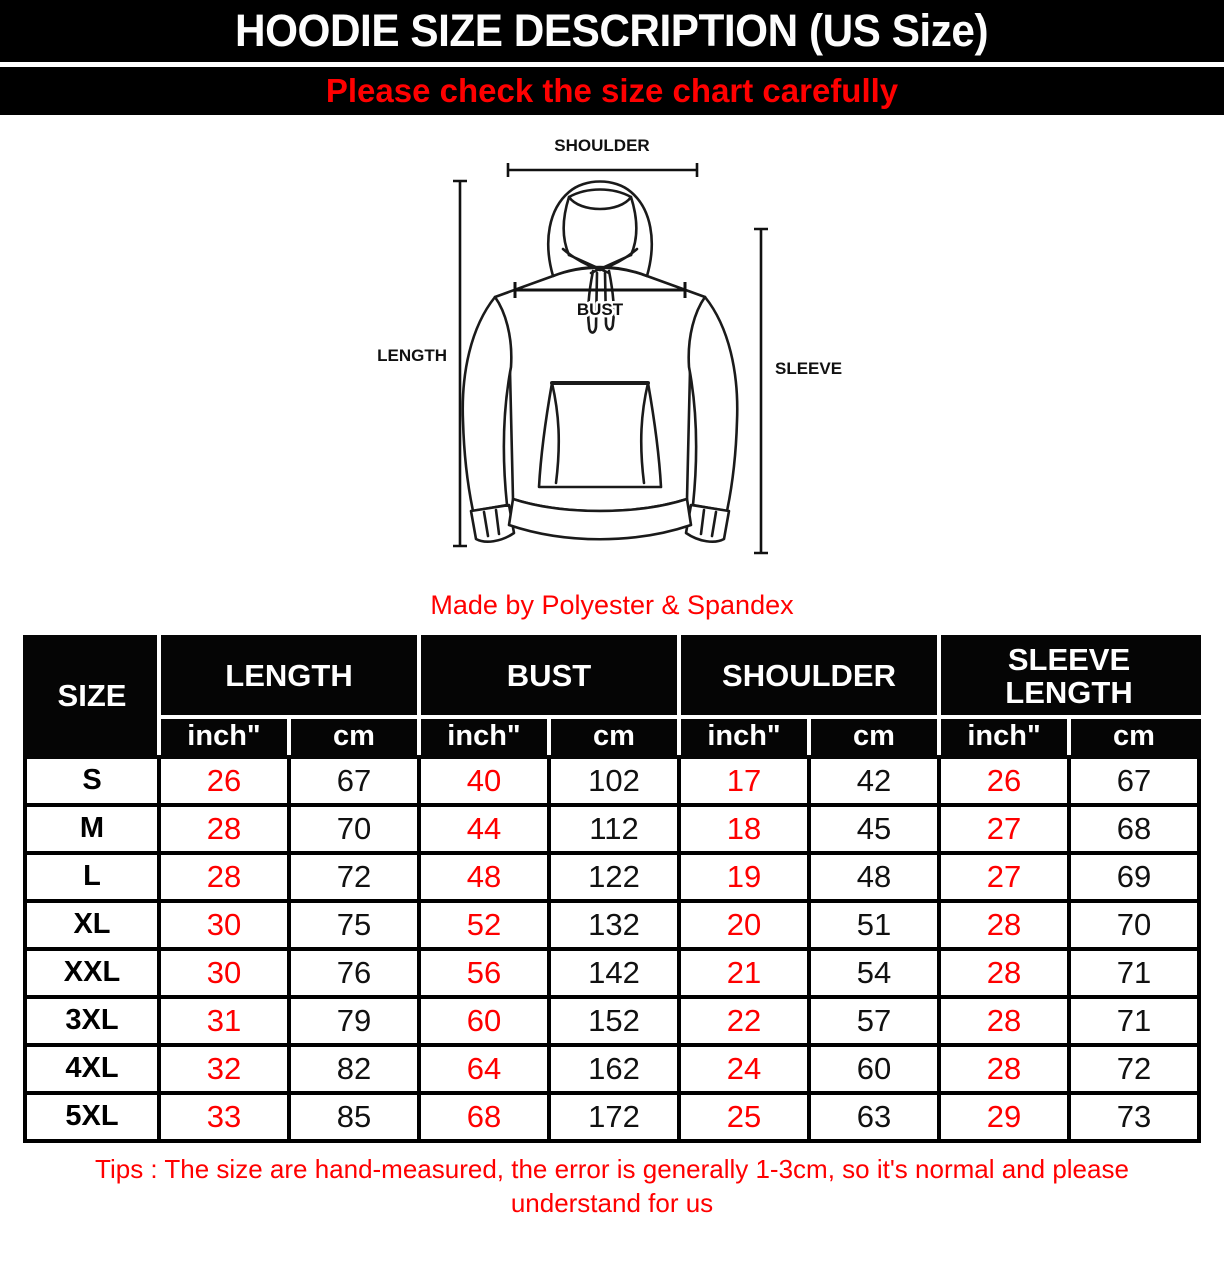 The width and height of the screenshot is (1224, 1273). I want to click on value-cell: 122, so click(614, 876).